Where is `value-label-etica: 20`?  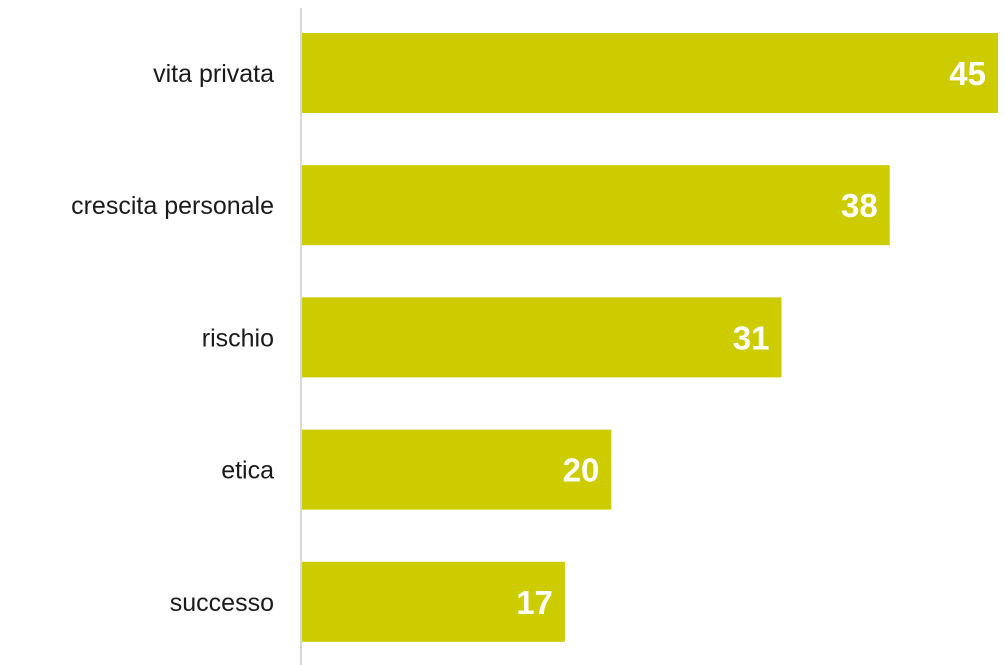
value-label-etica: 20 is located at coordinates (581, 470).